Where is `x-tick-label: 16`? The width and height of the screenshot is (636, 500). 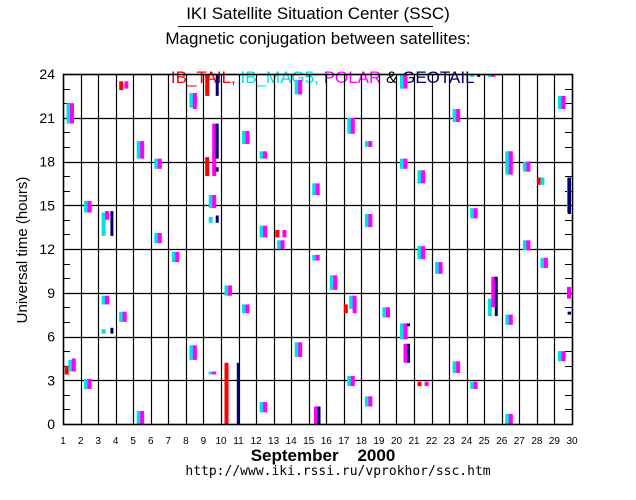 x-tick-label: 16 is located at coordinates (327, 441).